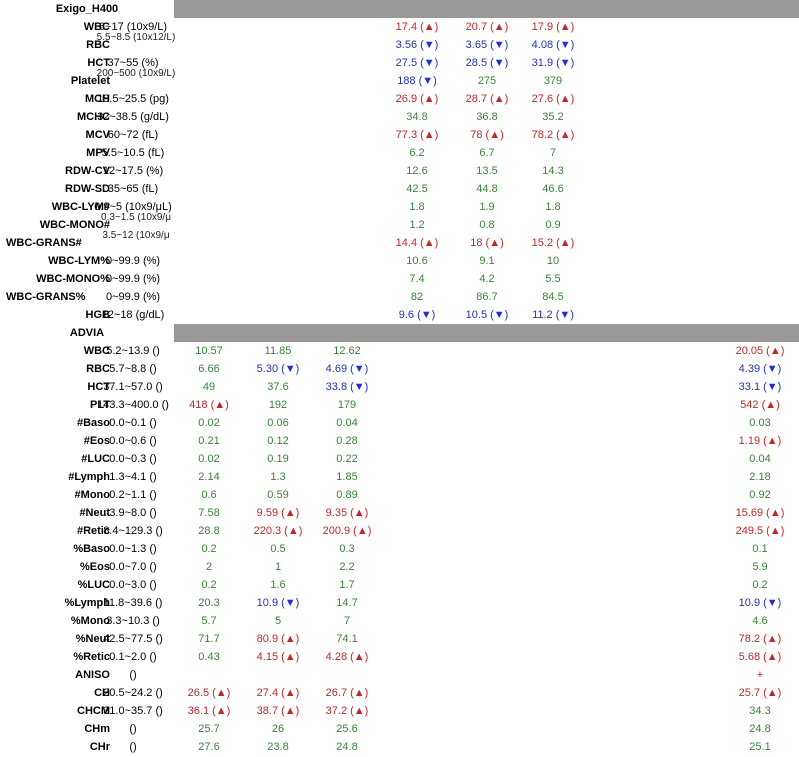  Describe the element at coordinates (417, 261) in the screenshot. I see `result-value: 10.6` at that location.